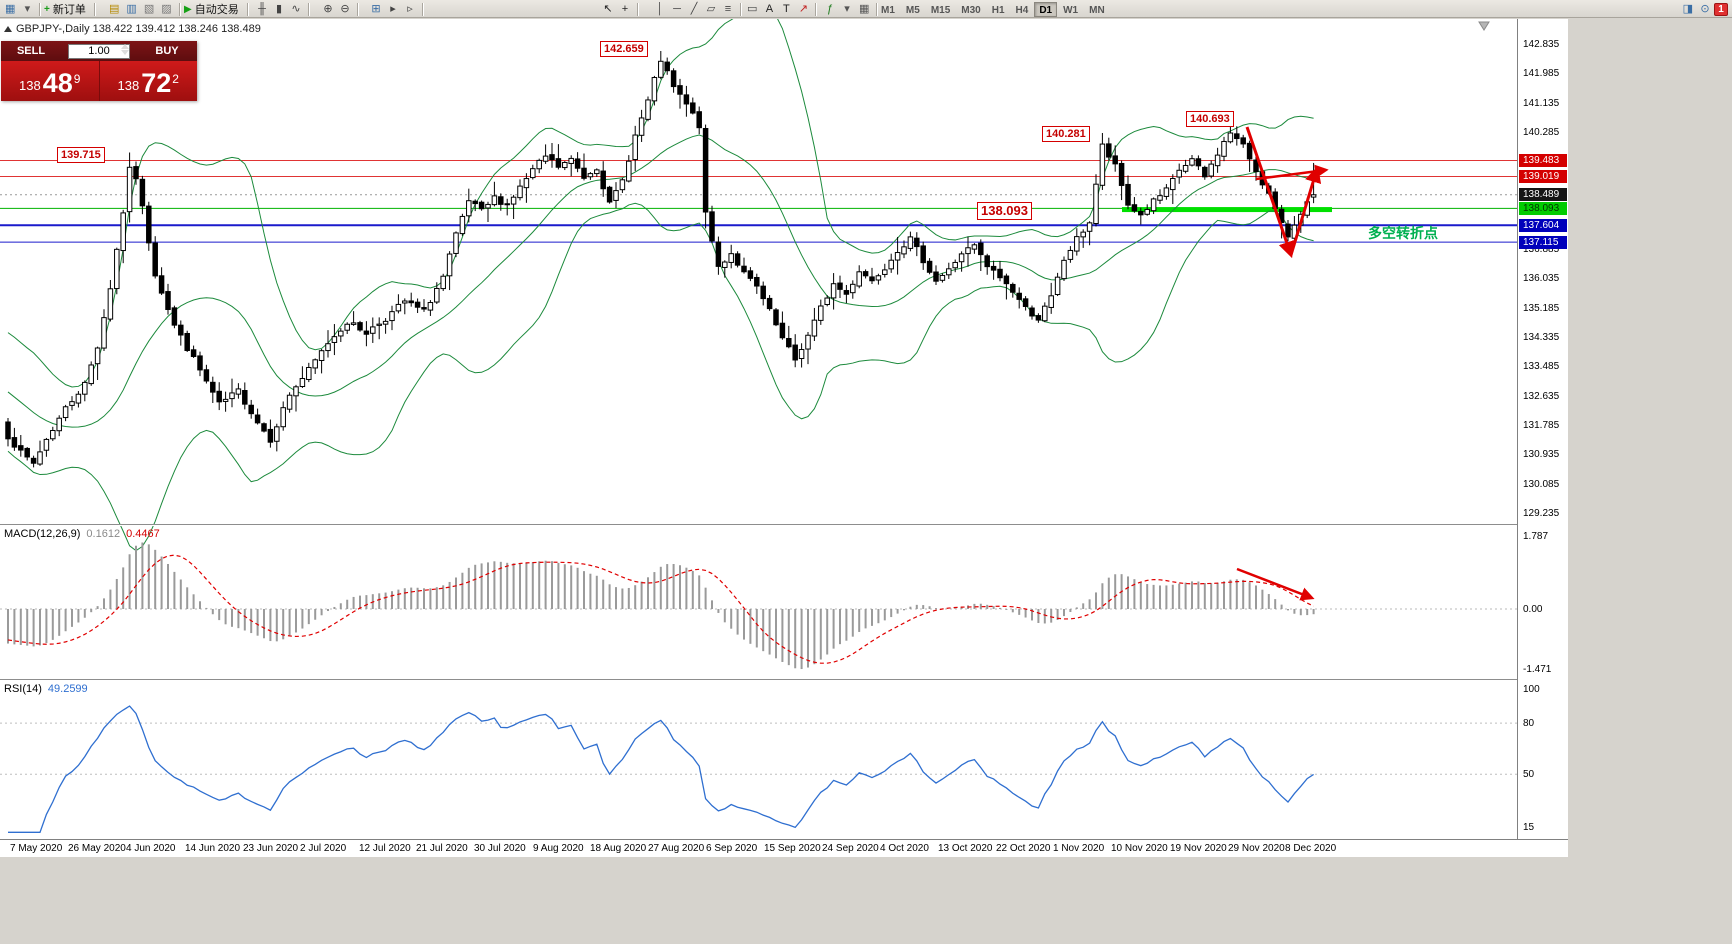 This screenshot has width=1732, height=944. Describe the element at coordinates (864, 9) in the screenshot. I see `templates-icon: ▦` at that location.